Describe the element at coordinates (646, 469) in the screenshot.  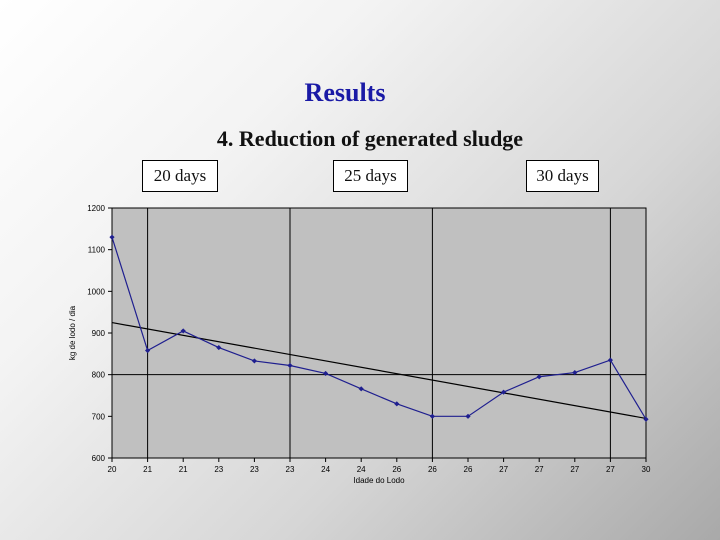
I see `x-tick-label: 30` at that location.